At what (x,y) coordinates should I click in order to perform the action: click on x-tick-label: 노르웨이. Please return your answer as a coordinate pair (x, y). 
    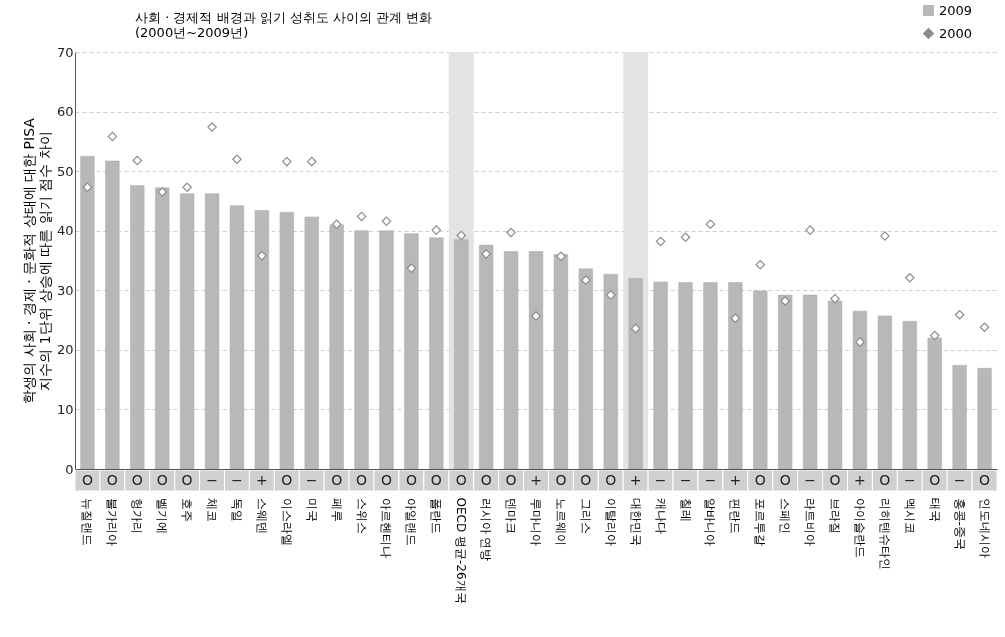
    Looking at the image, I should click on (560, 521).